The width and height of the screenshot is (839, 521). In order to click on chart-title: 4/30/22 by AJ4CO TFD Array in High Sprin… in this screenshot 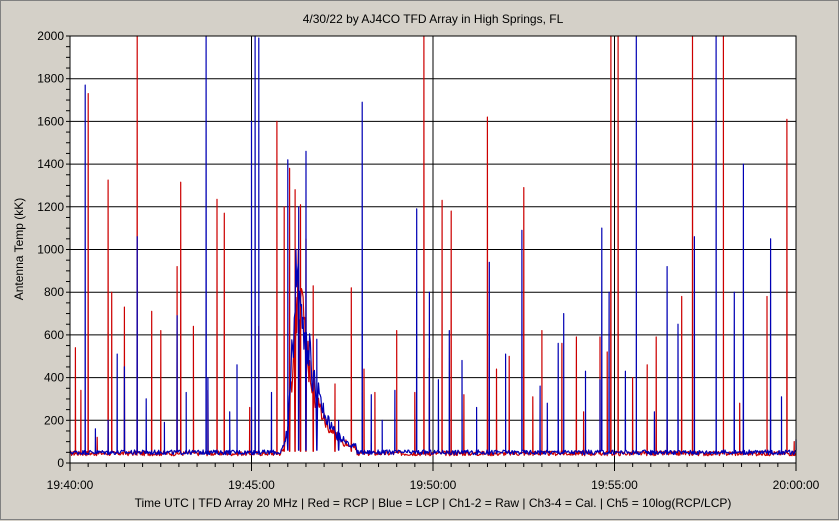, I will do `click(433, 19)`.